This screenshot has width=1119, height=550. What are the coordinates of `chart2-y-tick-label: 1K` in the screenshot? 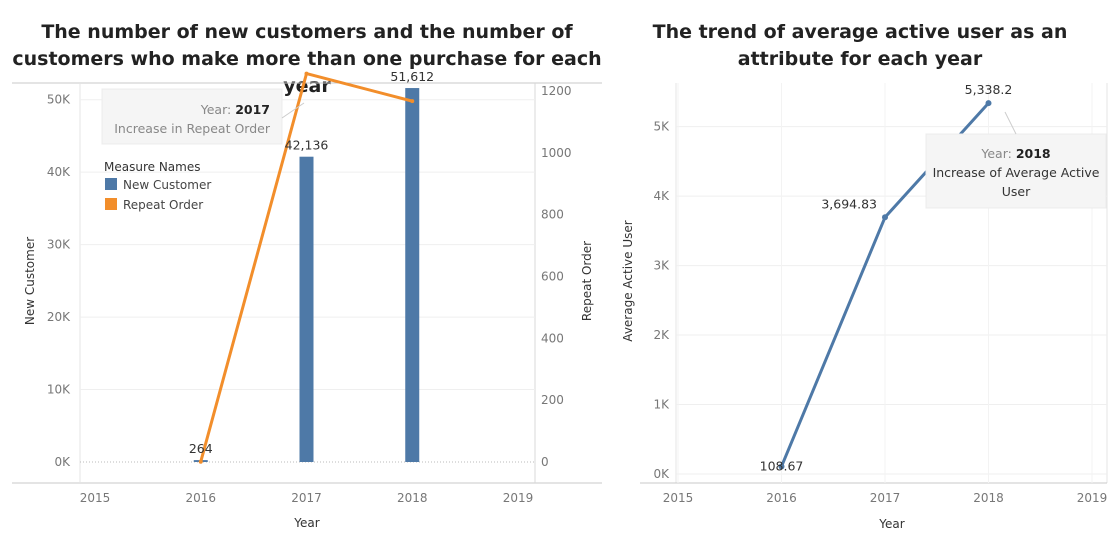 It's located at (661, 405).